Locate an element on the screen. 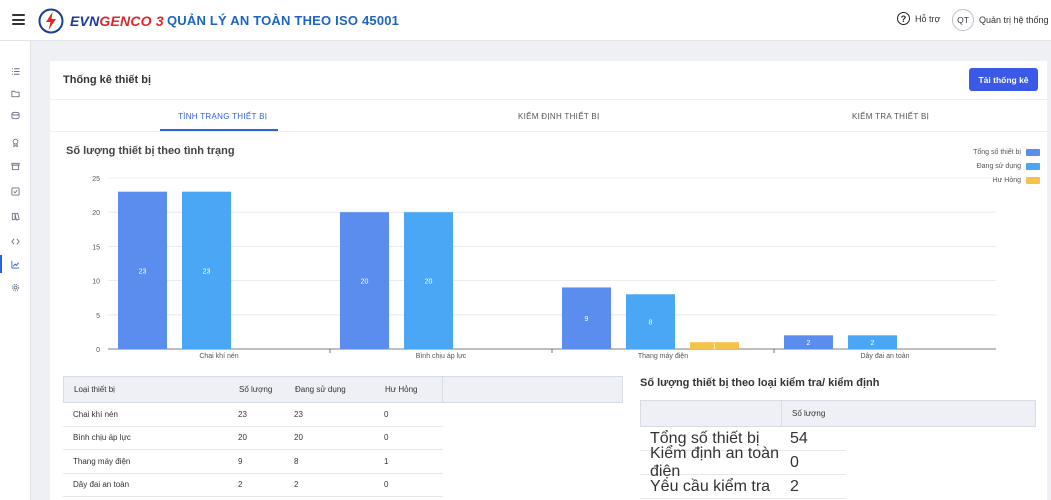  sidebar-item-book is located at coordinates (15, 216).